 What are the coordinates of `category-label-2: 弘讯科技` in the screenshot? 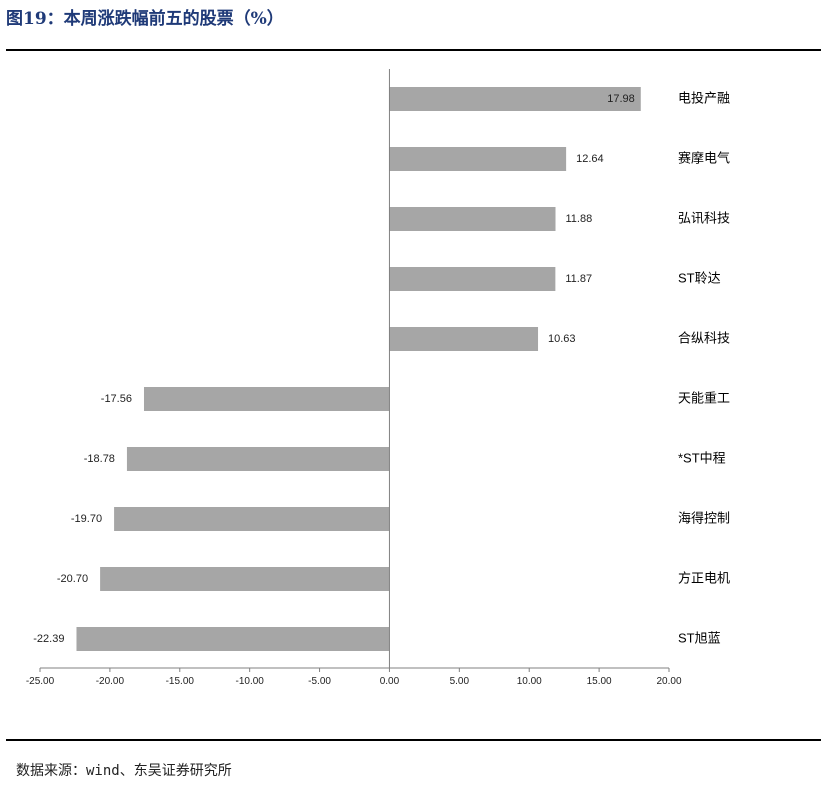 It's located at (704, 217).